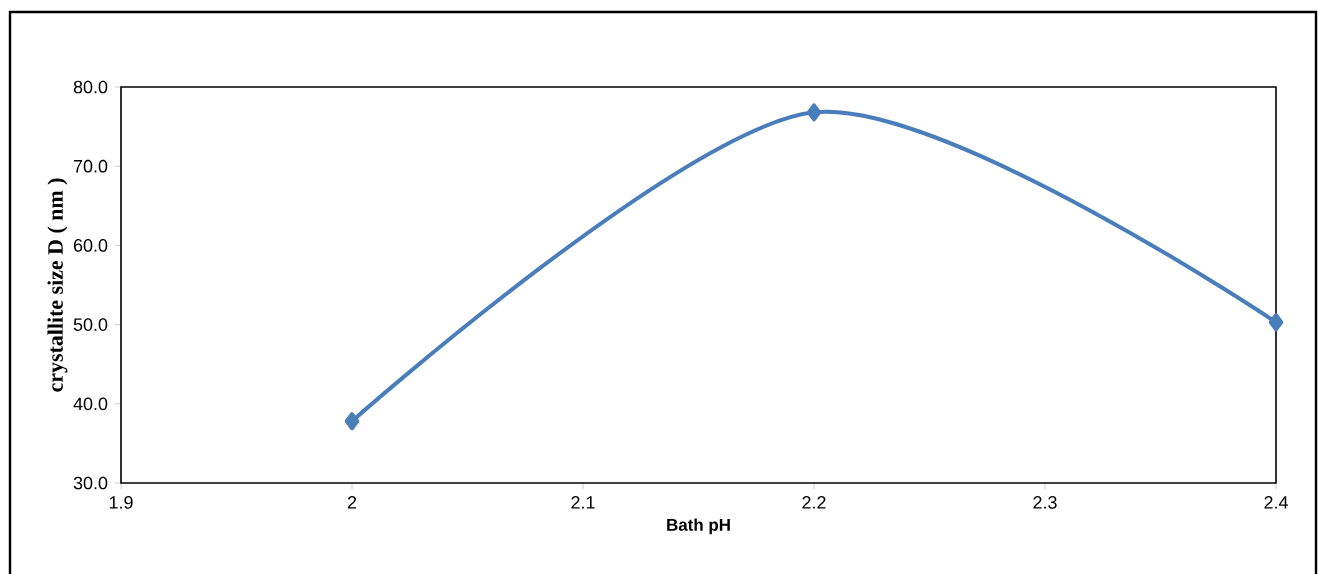  I want to click on x-axis-title: Bath pH, so click(698, 526).